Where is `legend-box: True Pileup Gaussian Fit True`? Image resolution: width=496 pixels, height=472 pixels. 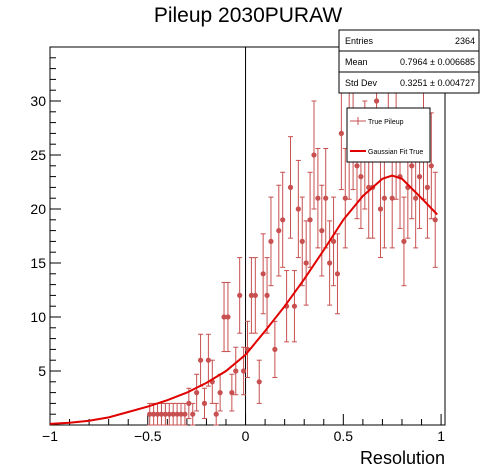
legend-box: True Pileup Gaussian Fit True is located at coordinates (388, 135).